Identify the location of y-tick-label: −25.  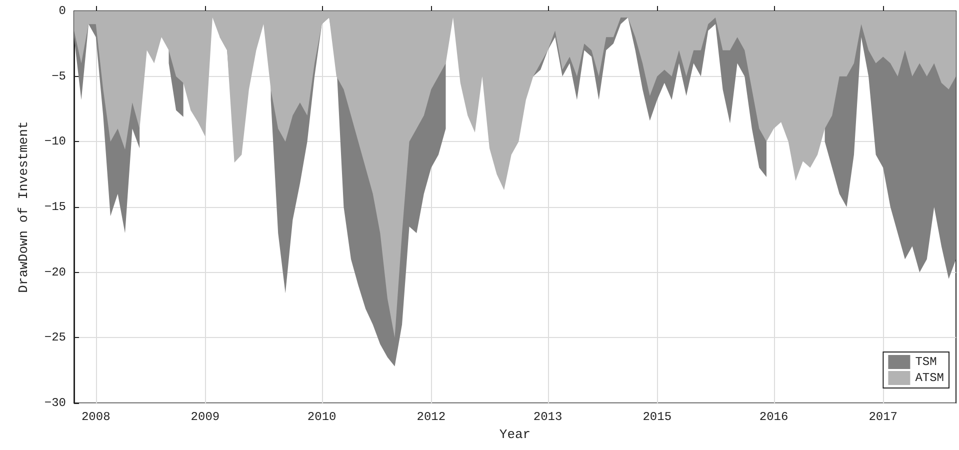
(55, 337).